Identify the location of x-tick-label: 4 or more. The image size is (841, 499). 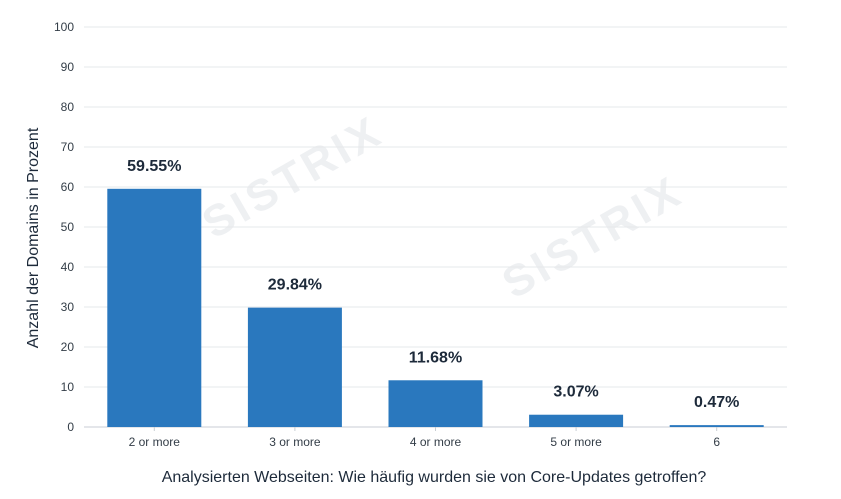
(436, 442).